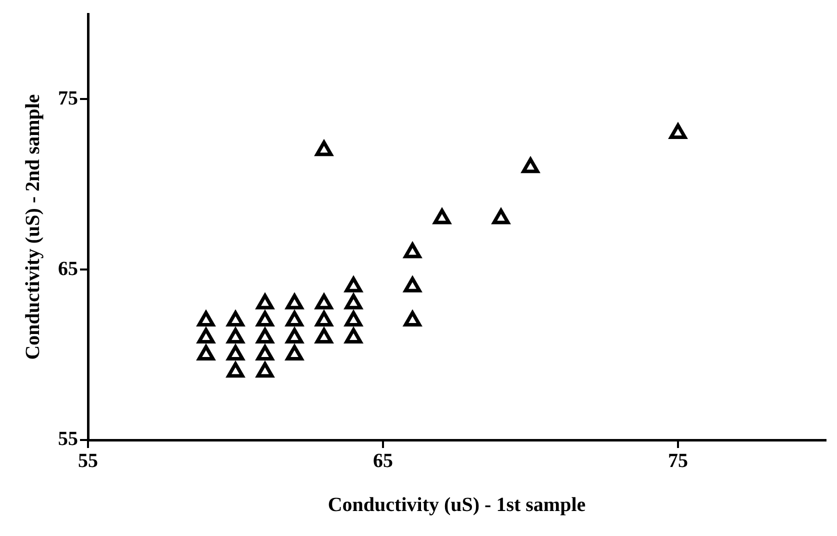 The width and height of the screenshot is (837, 536). I want to click on x-tick-label: 75, so click(678, 461).